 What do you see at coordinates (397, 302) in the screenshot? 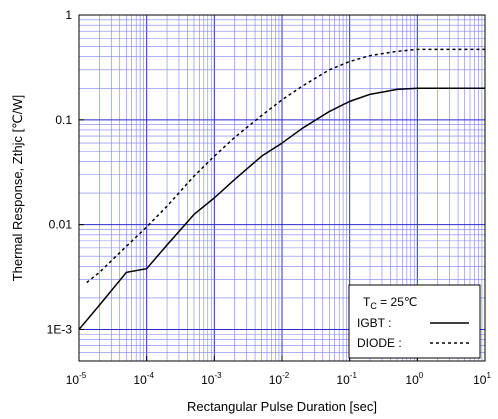
I see `legend-condition-value: = 25℃` at bounding box center [397, 302].